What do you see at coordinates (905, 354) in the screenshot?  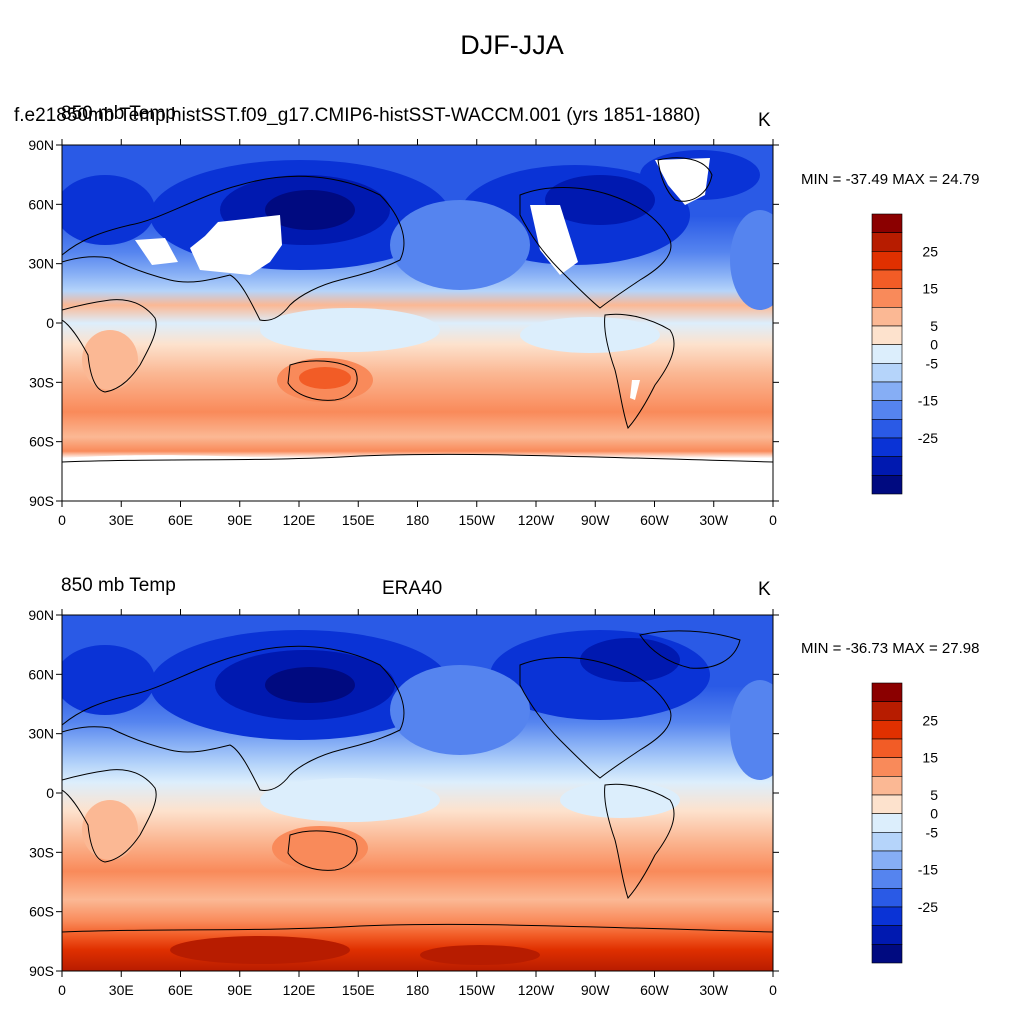 I see `panel1-colorbar: 25 15 5 0 -5 -15 -25` at bounding box center [905, 354].